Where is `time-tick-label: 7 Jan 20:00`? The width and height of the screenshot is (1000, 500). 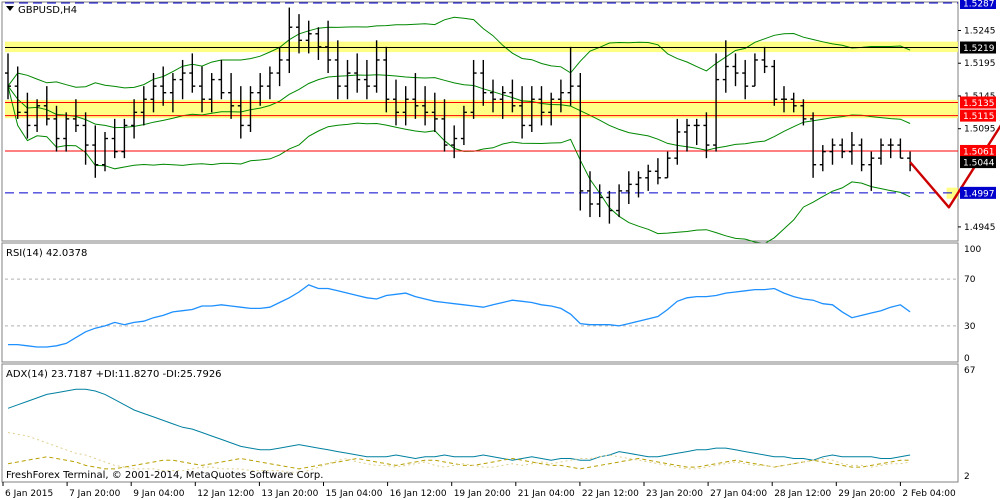
time-tick-label: 7 Jan 20:00 is located at coordinates (95, 494).